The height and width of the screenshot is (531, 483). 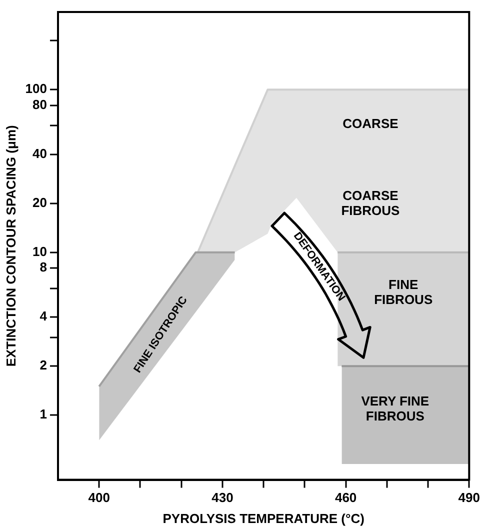 What do you see at coordinates (395, 409) in the screenshot?
I see `annotation: VERY FINE FIBROUS` at bounding box center [395, 409].